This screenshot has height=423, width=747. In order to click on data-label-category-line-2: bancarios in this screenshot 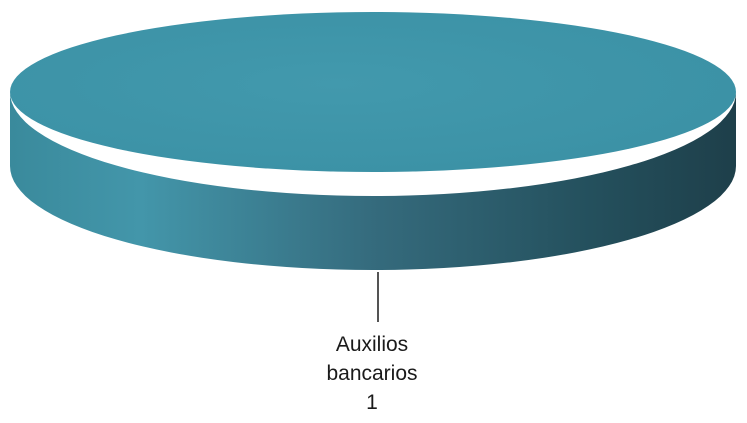, I will do `click(372, 373)`.